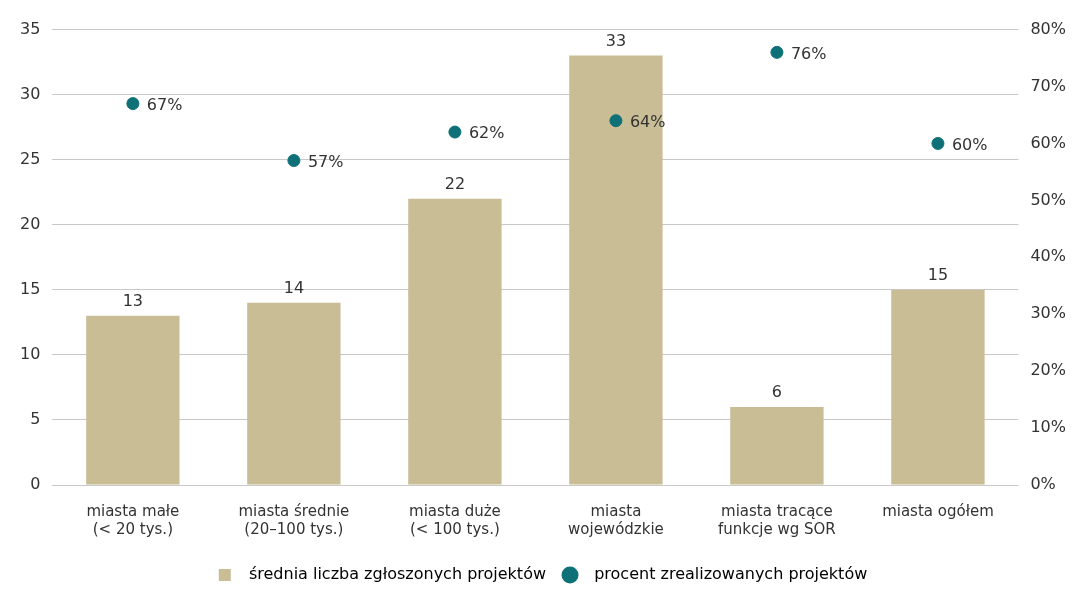  I want to click on data-label: 22, so click(455, 183).